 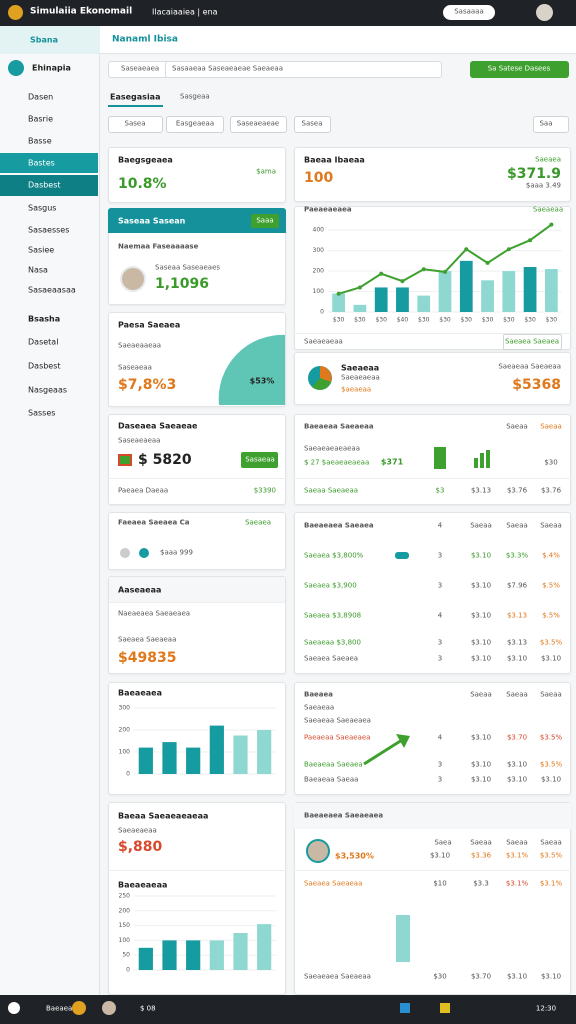 I want to click on table-cell: 3, so click(x=440, y=658).